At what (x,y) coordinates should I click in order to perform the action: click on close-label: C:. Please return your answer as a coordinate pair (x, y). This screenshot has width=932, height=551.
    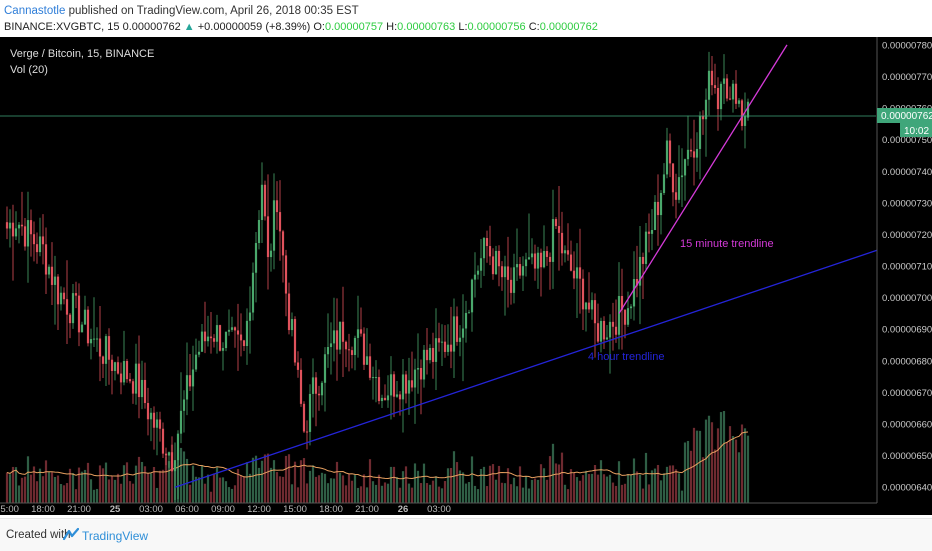
    Looking at the image, I should click on (534, 27).